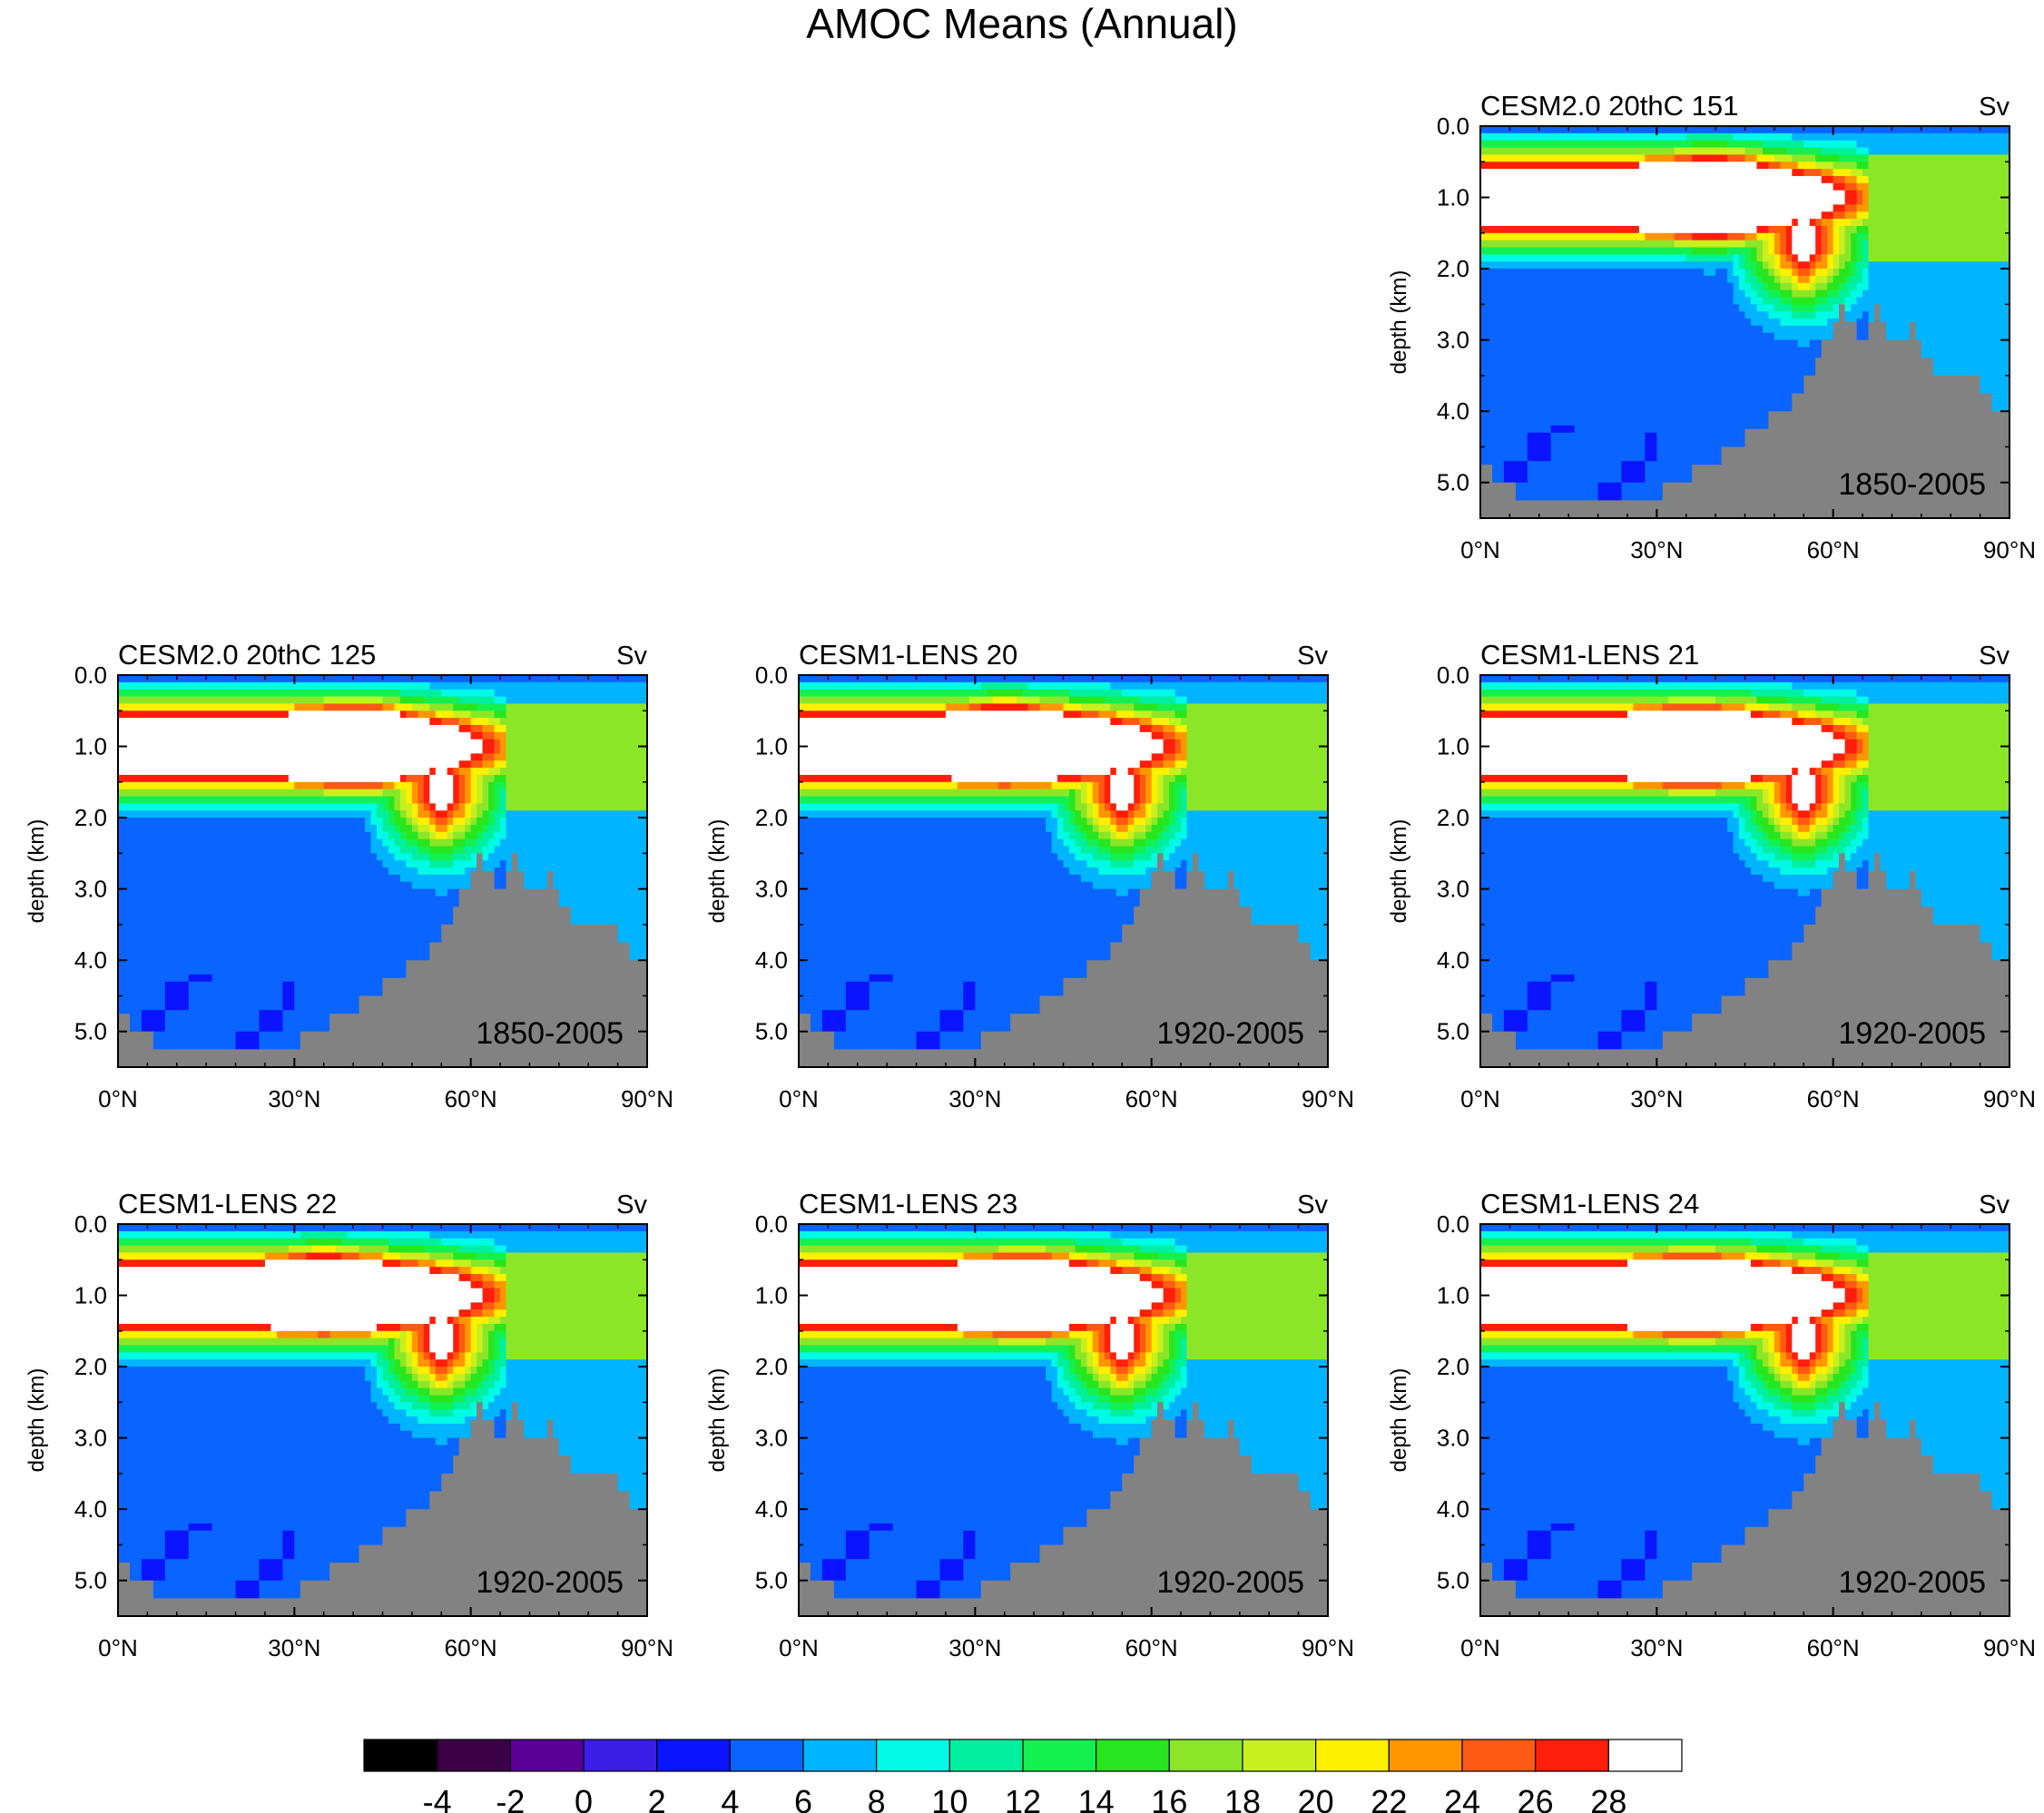 The image size is (2044, 1813). Describe the element at coordinates (227, 1204) in the screenshot. I see `panel-title: CESM1-LENS 22` at that location.